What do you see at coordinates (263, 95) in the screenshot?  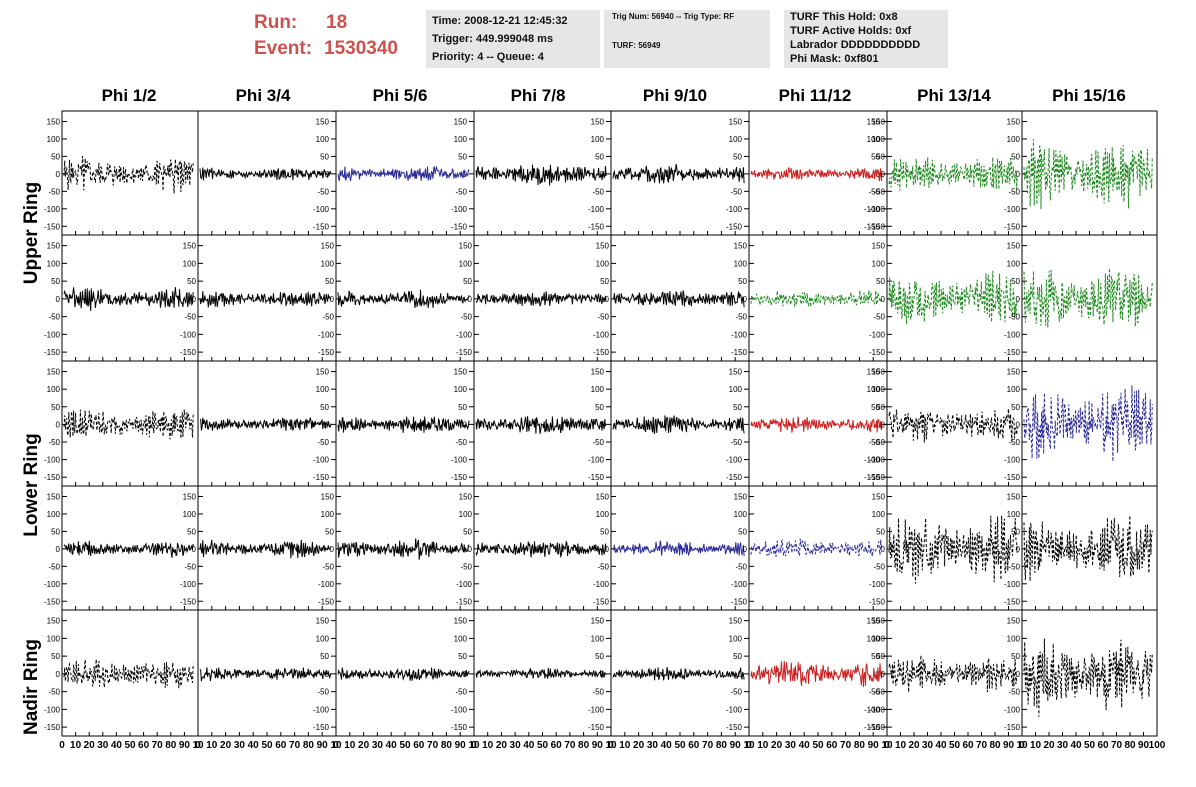 I see `col-title-phi-3-4: Phi 3/4` at bounding box center [263, 95].